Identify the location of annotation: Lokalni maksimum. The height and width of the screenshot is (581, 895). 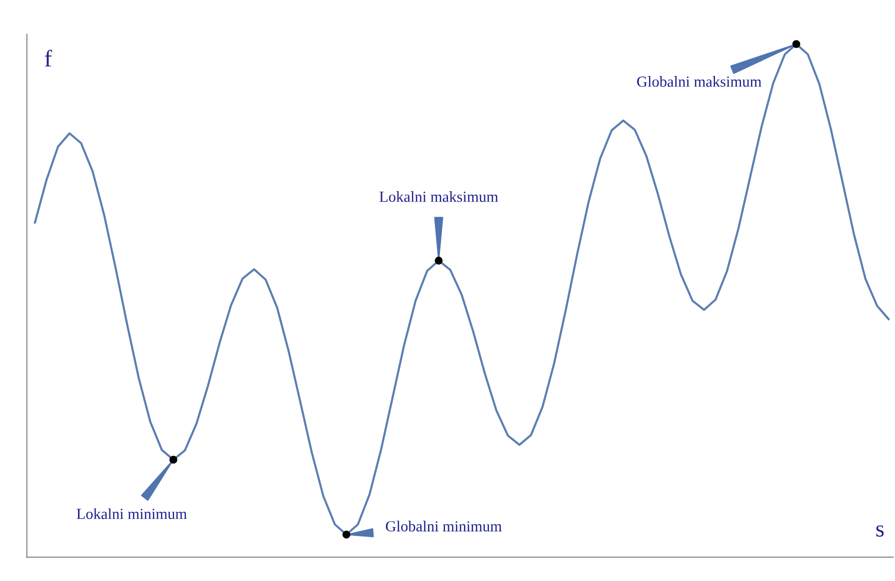
(439, 196).